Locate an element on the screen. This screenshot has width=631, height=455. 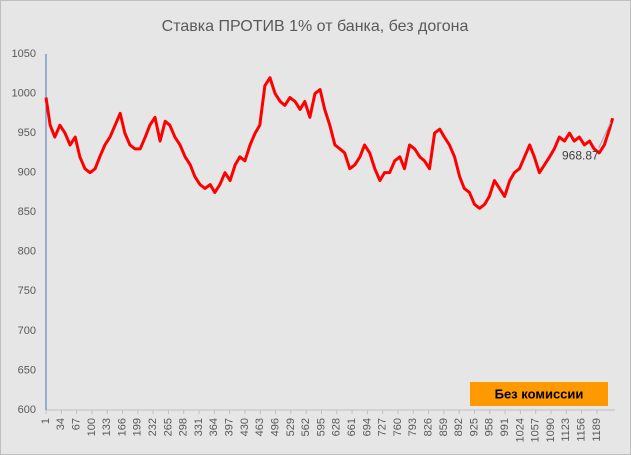
chart-title: Ставка ПРОТИВ 1% от банка, без догона is located at coordinates (315, 26).